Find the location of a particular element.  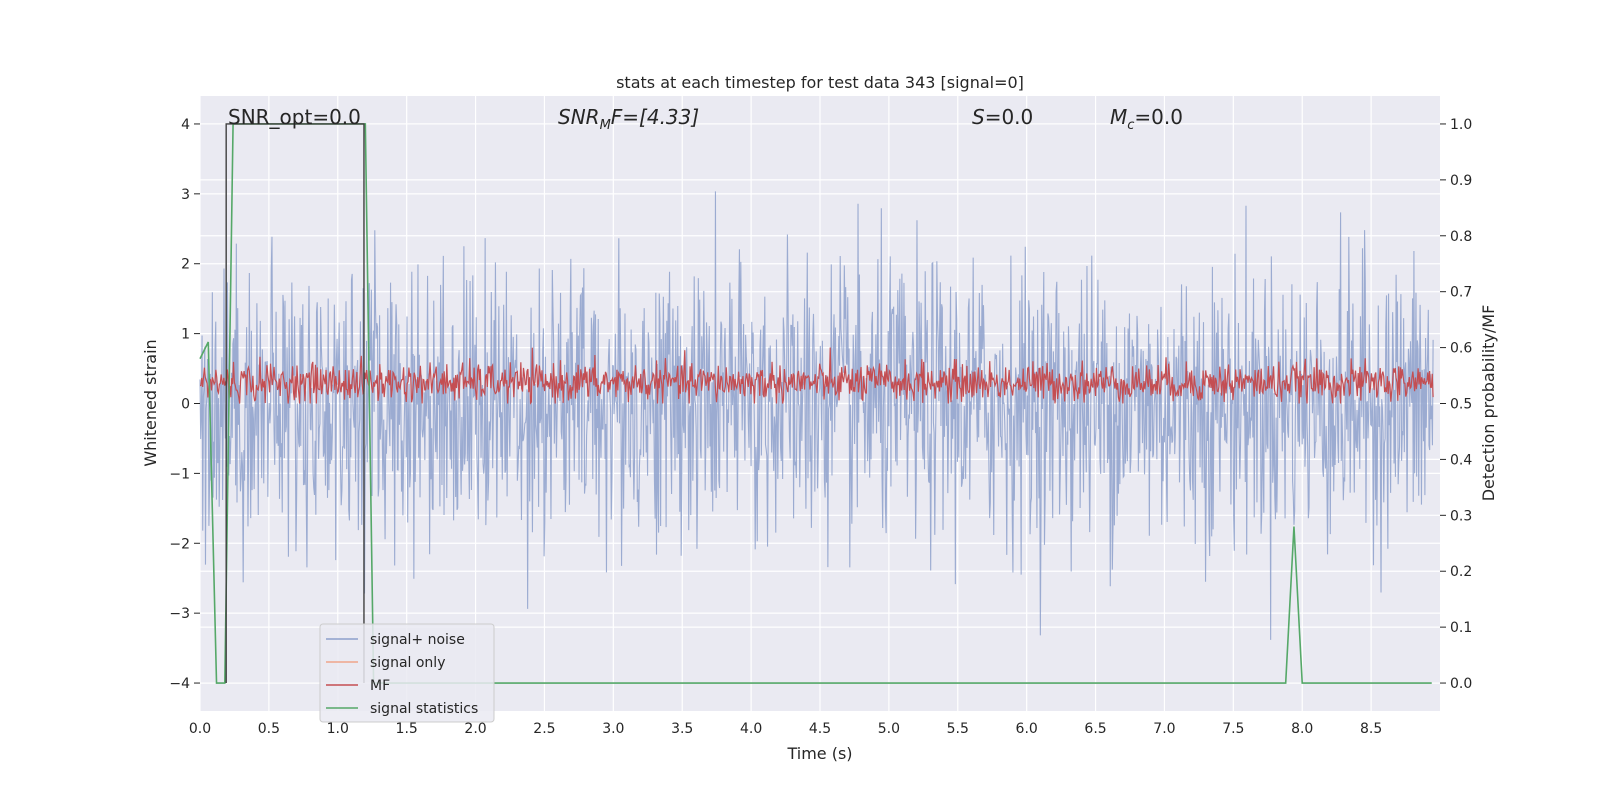

y-axis-right-label: Detection probability/MF is located at coordinates (1488, 403).